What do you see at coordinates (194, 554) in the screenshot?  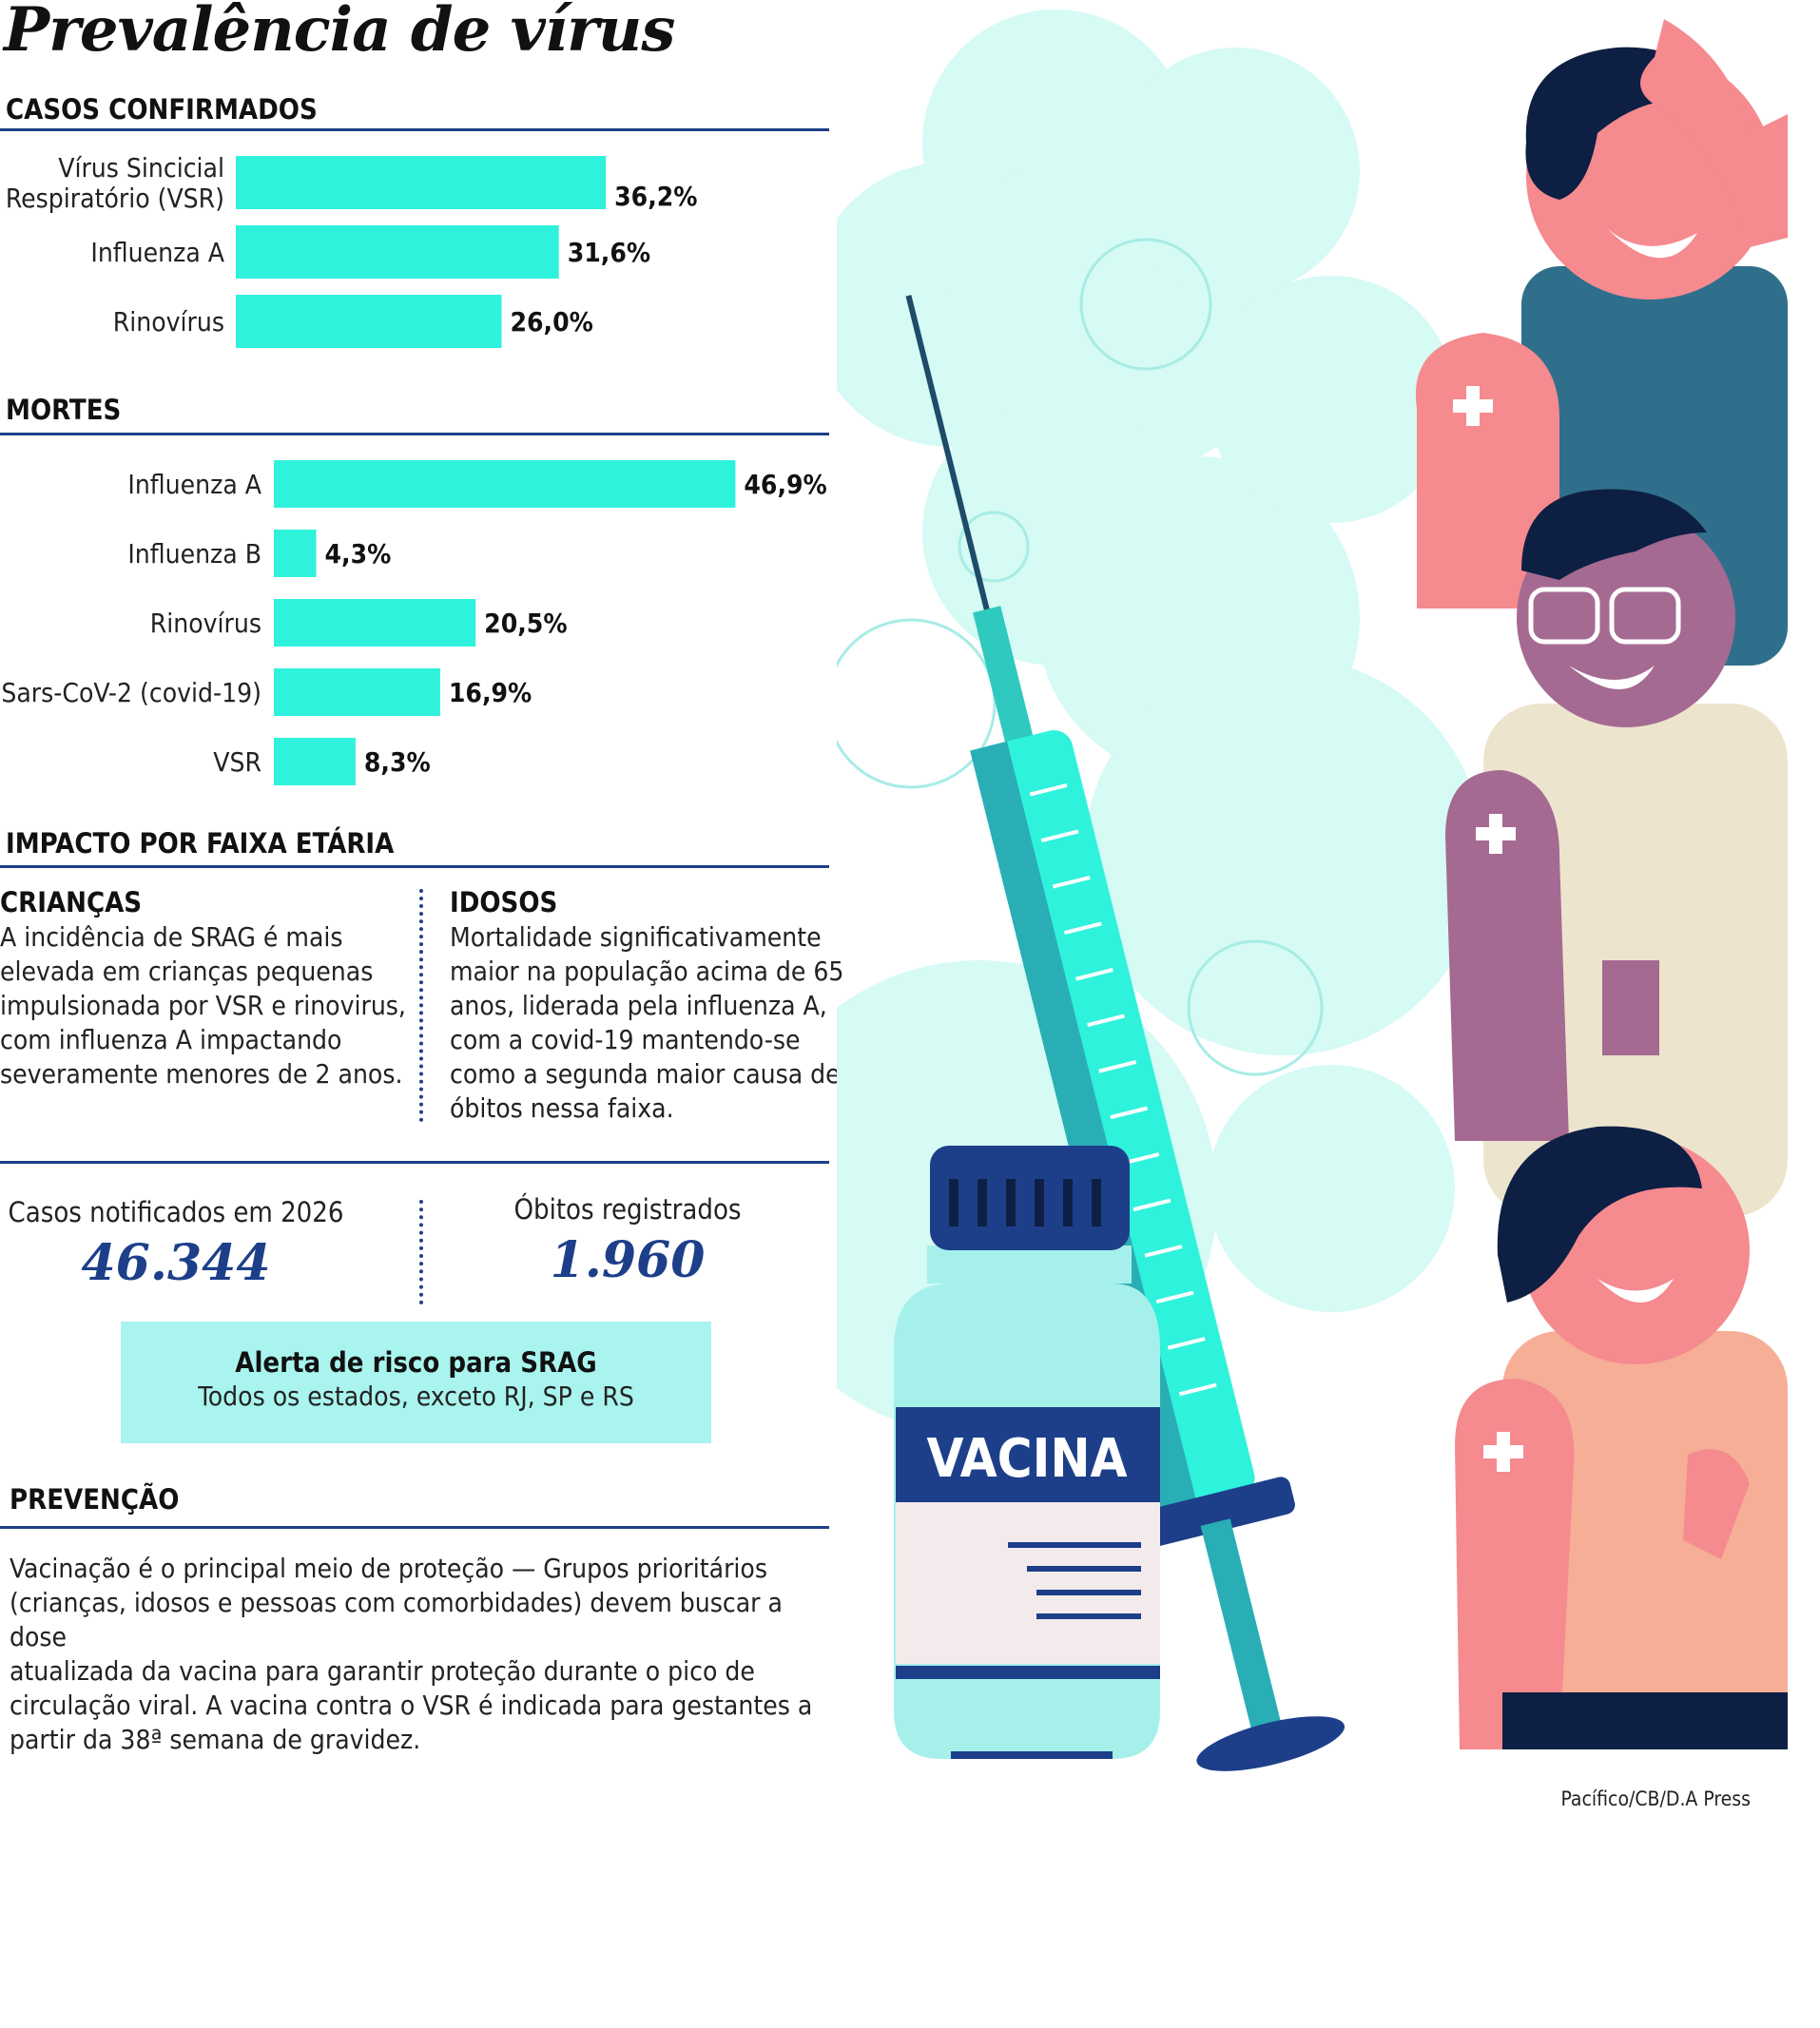 I see `category-label: Influenza B` at bounding box center [194, 554].